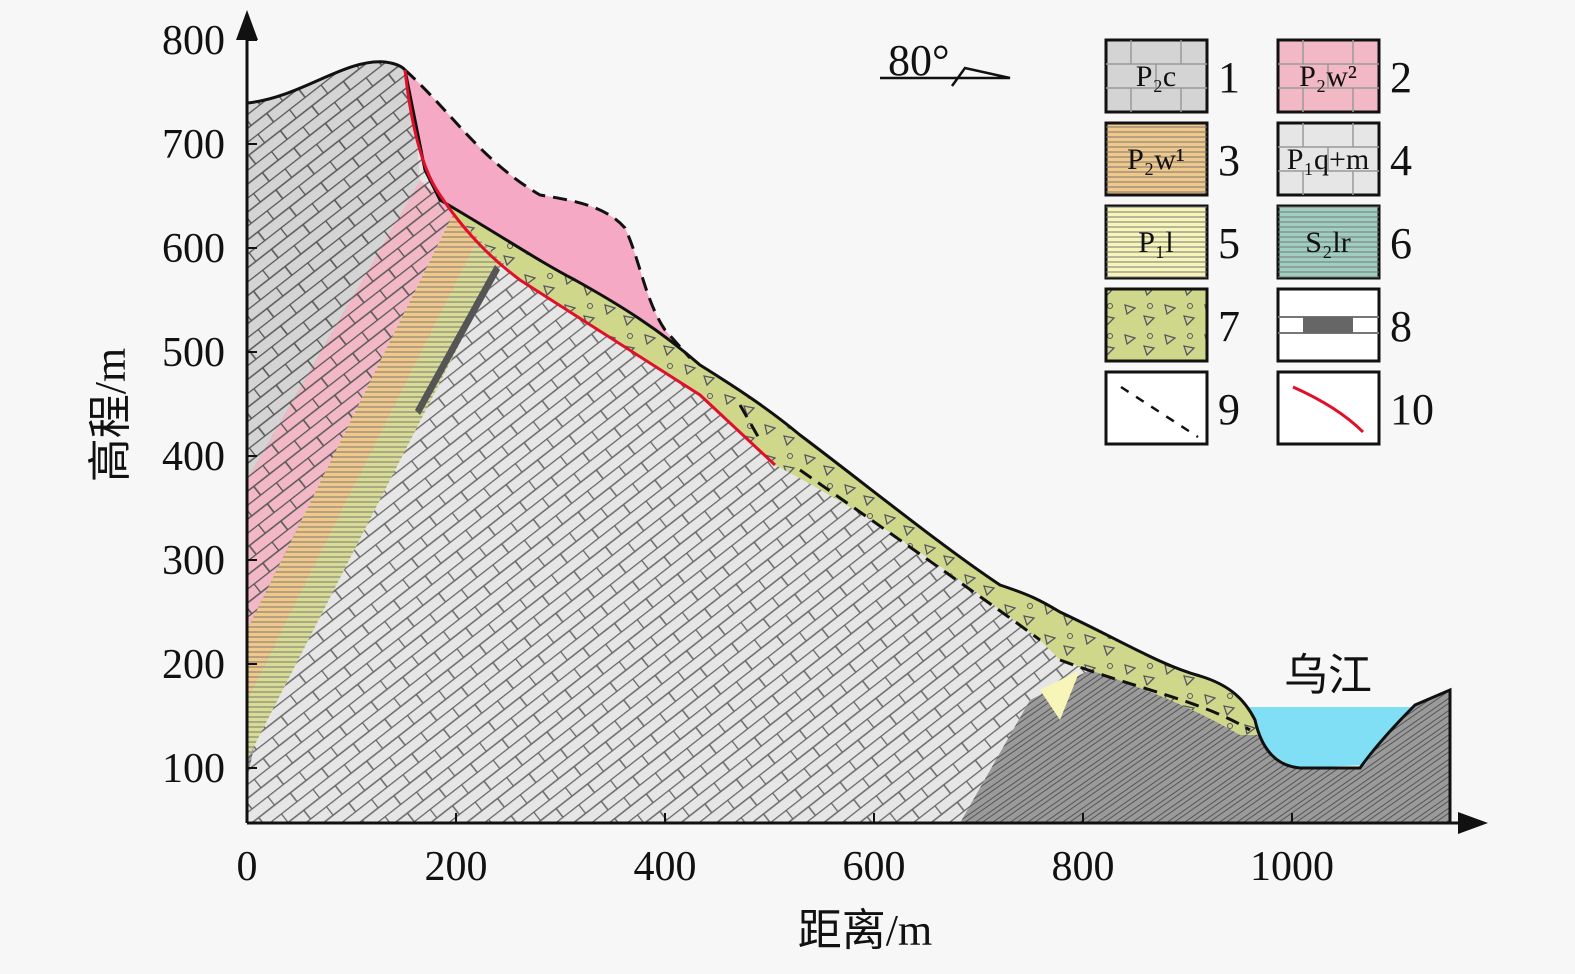 The height and width of the screenshot is (974, 1575). I want to click on y-ticks: 100 200 300 400 500 600 700 800, so click(209, 405).